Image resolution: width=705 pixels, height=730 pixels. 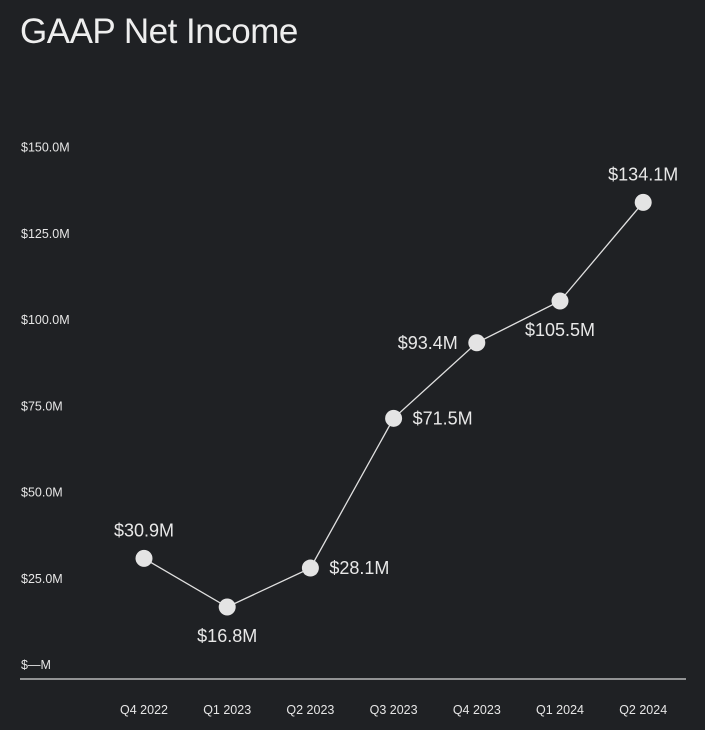 I want to click on chart-title: GAAP Net Income, so click(x=159, y=31).